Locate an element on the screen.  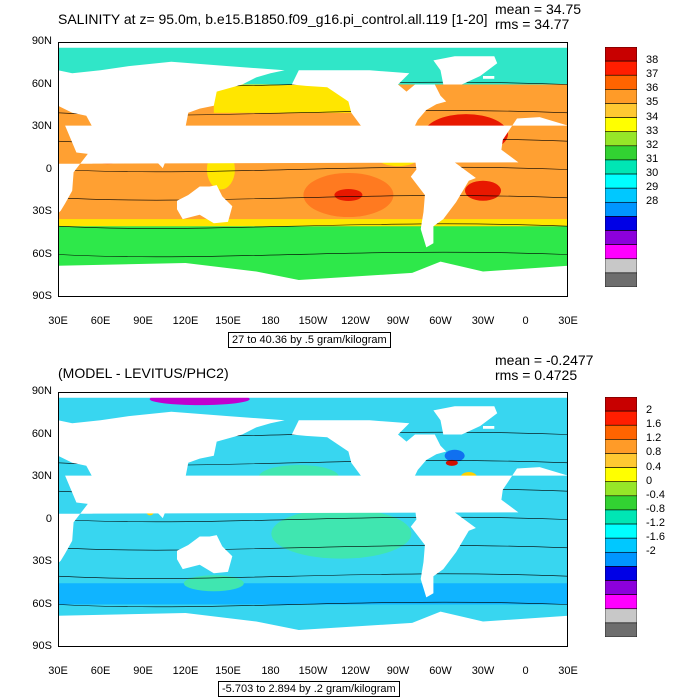
colorbar-label: 37 is located at coordinates (652, 74).